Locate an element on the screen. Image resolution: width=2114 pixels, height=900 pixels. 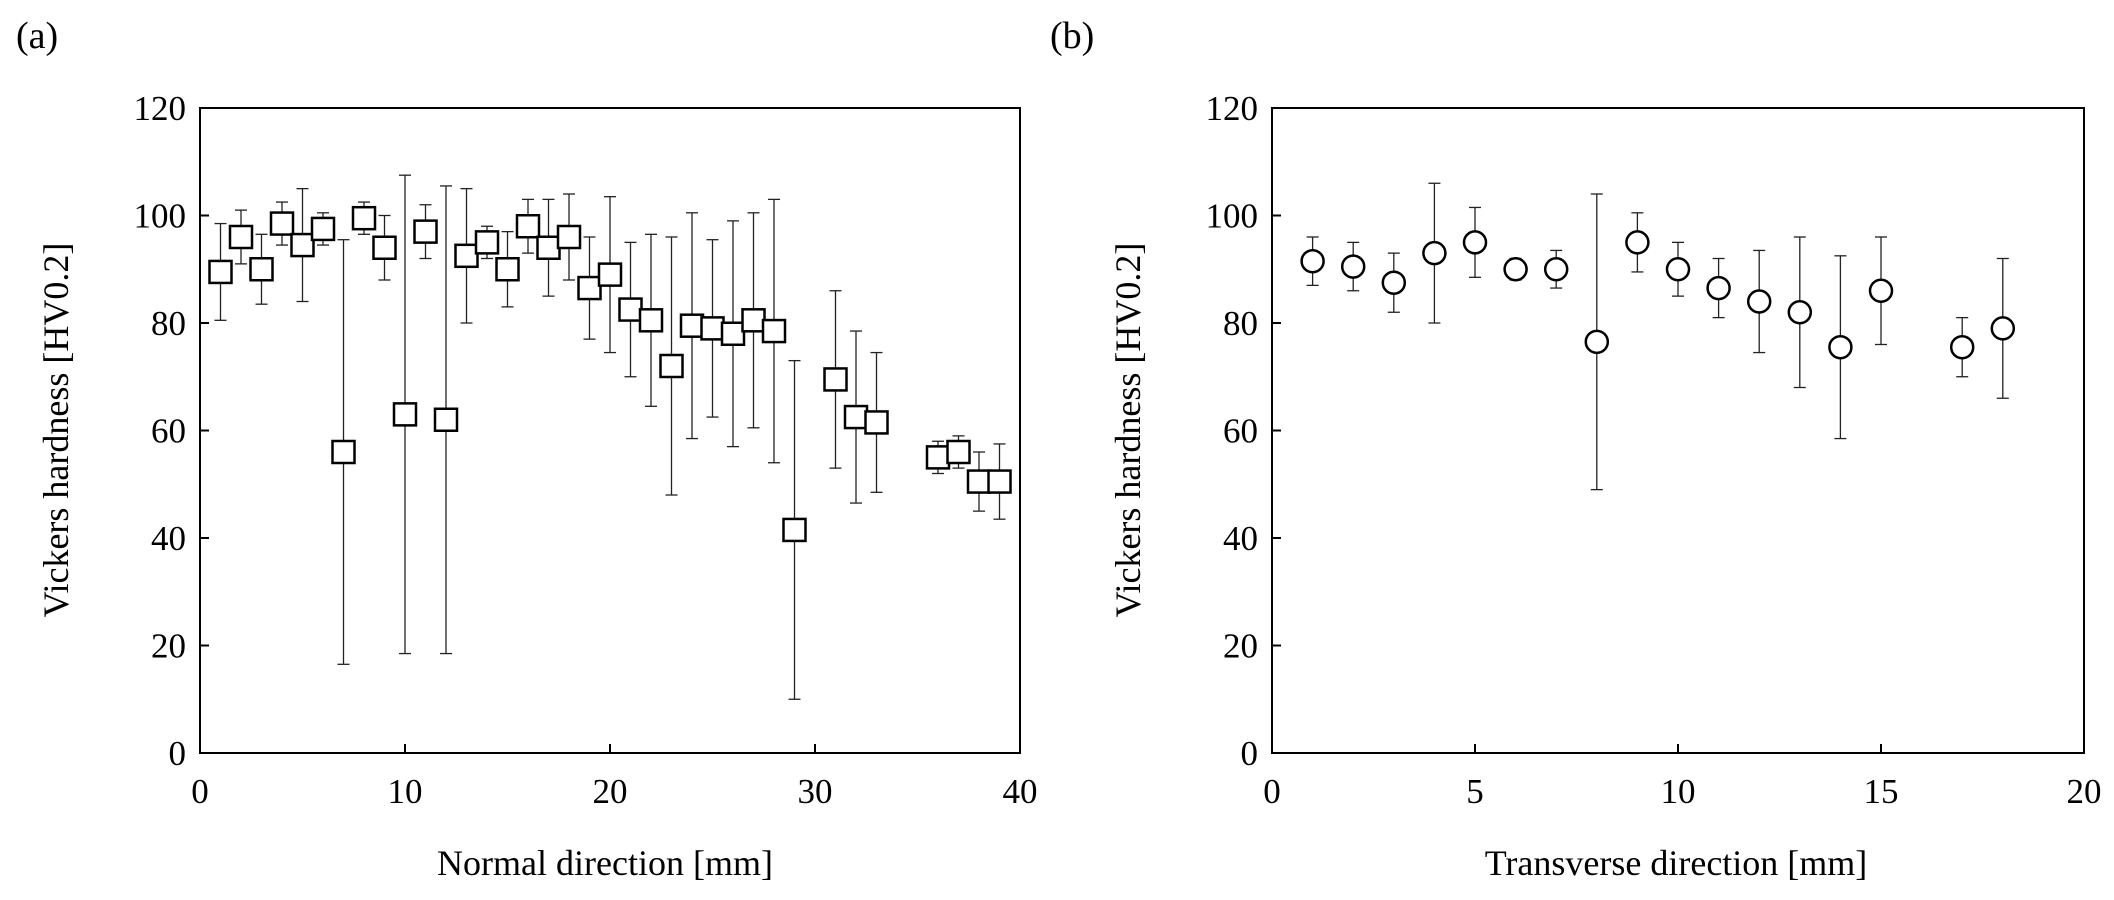
panel-a-y-tick-label: 60 is located at coordinates (168, 431).